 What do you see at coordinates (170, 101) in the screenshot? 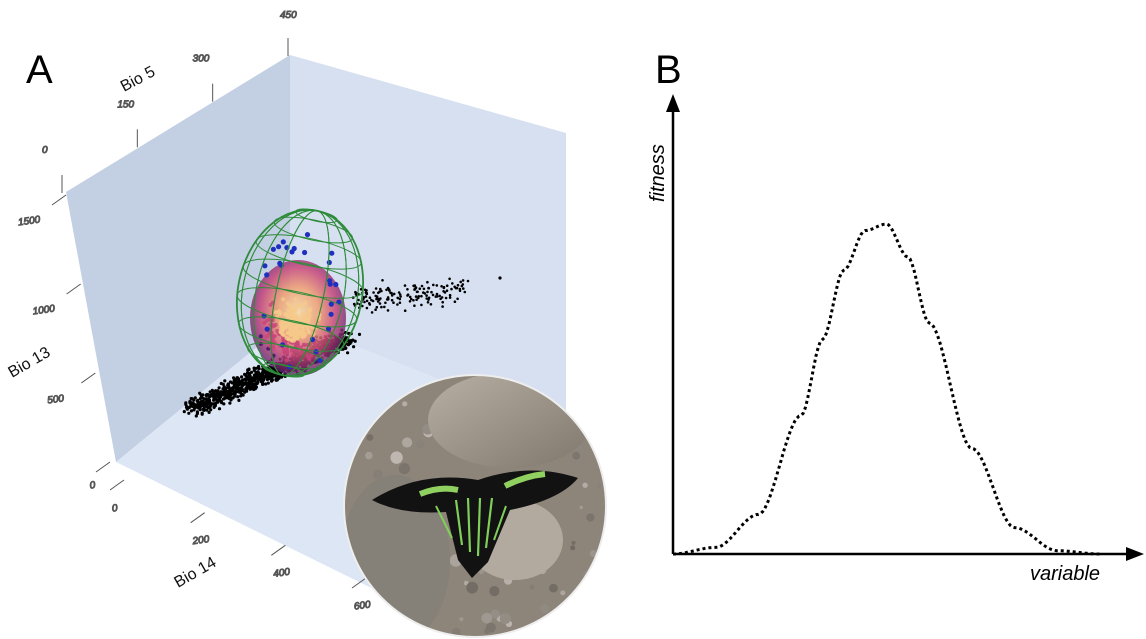
I see `bio5-axis: 0 150 300 450` at bounding box center [170, 101].